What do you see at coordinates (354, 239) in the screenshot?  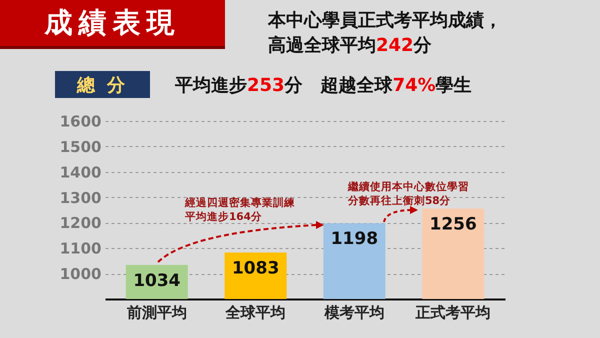 I see `data-label: 1198` at bounding box center [354, 239].